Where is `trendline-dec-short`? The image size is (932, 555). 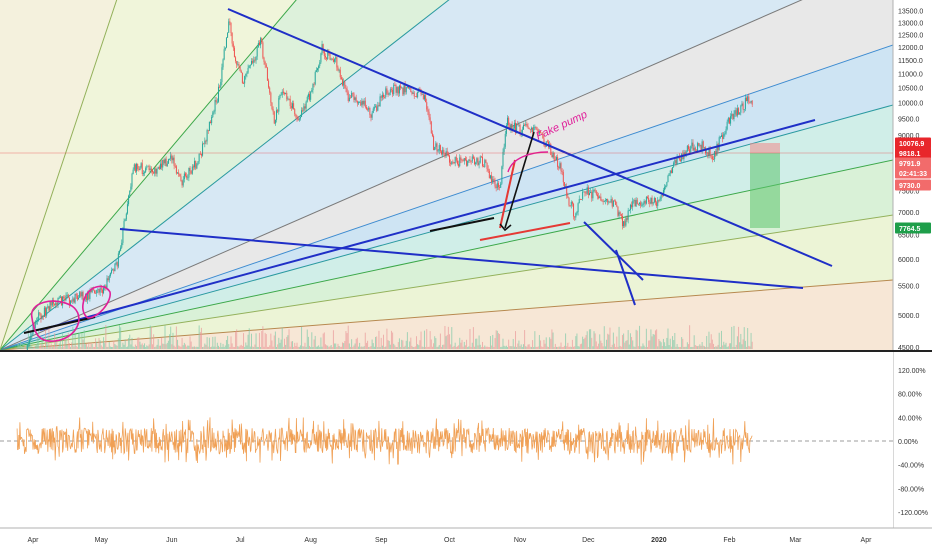
trendline-dec-short is located at coordinates (613, 251).